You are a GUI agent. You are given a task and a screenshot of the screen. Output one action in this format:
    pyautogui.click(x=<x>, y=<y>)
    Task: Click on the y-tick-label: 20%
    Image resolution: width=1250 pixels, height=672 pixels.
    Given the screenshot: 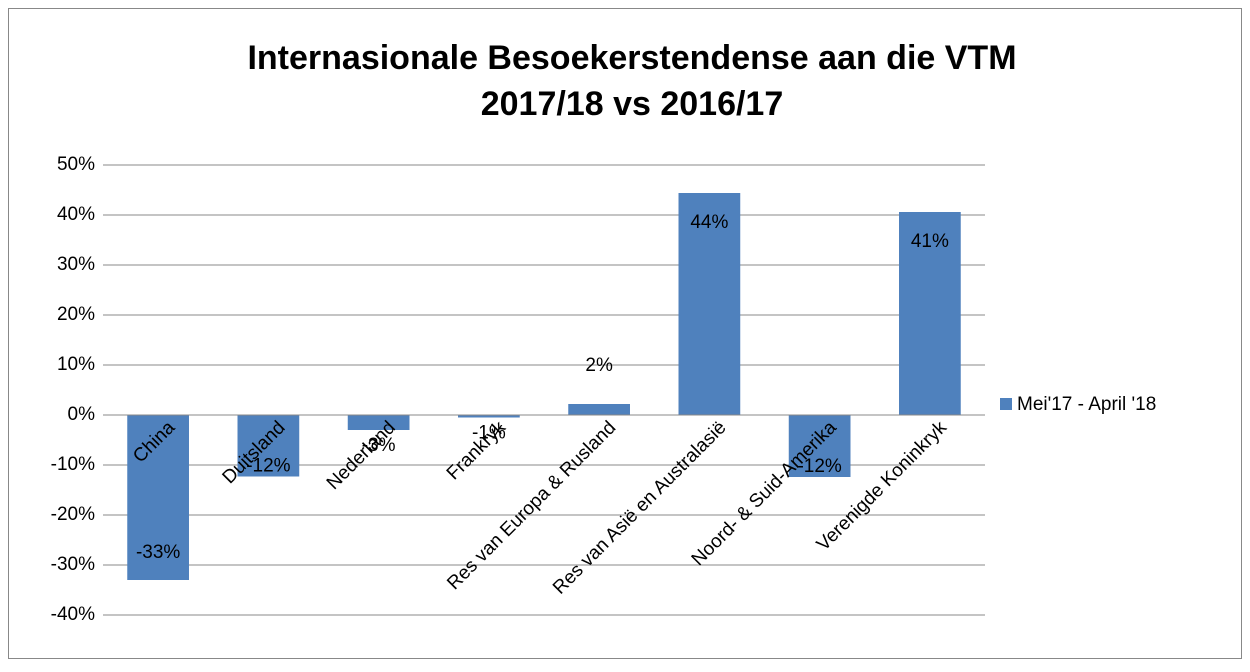 What is the action you would take?
    pyautogui.click(x=76, y=314)
    